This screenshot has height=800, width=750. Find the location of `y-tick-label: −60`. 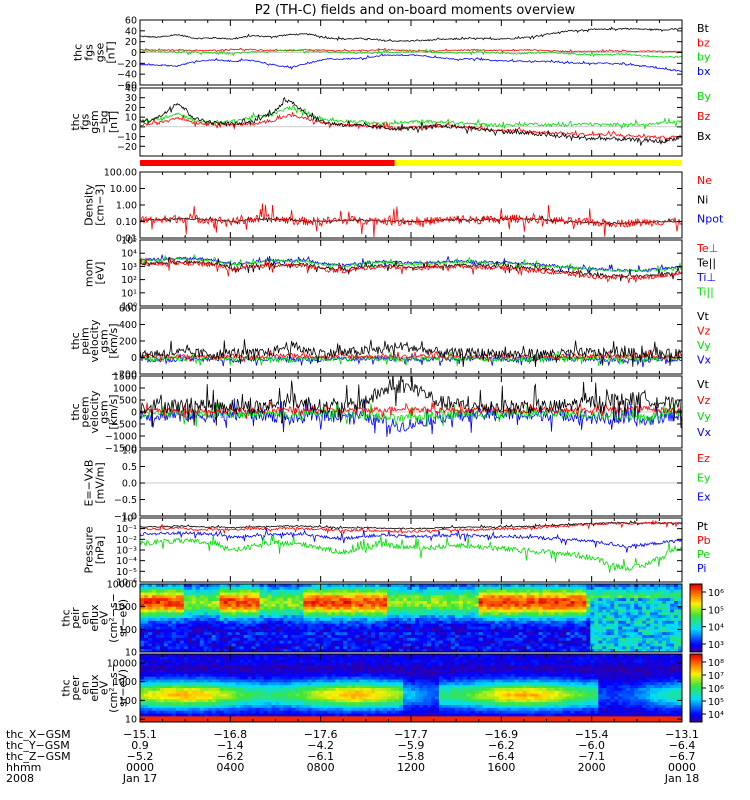

y-tick-label: −60 is located at coordinates (127, 86).